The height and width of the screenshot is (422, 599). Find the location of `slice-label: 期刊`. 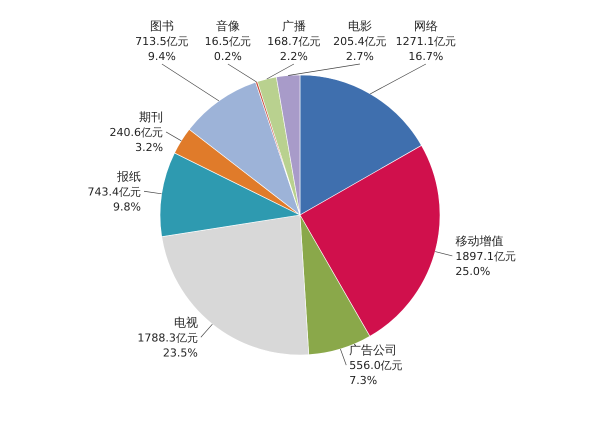

slice-label: 期刊 is located at coordinates (151, 117).